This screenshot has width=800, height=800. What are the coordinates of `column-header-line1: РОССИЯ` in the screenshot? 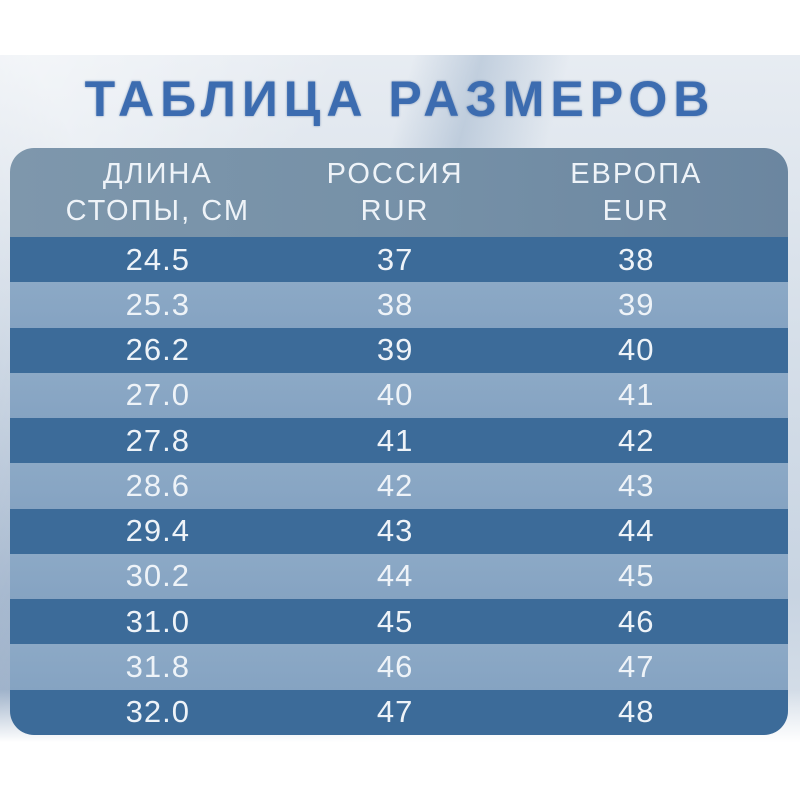 It's located at (395, 173).